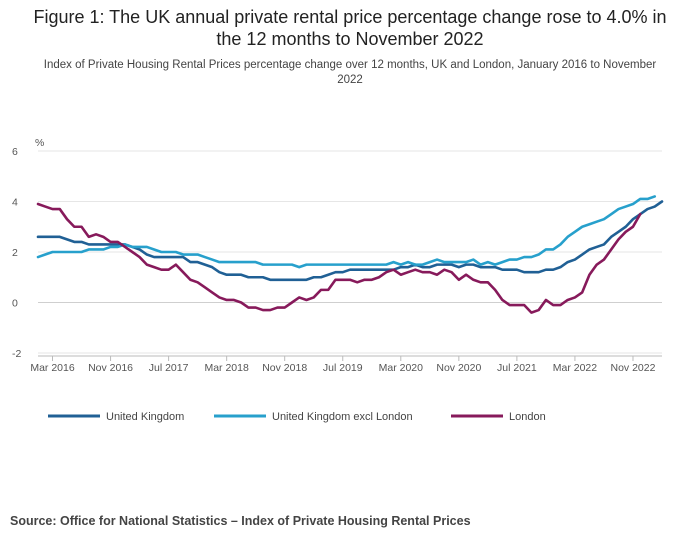 The image size is (700, 549). I want to click on y-tick-label: -2, so click(16, 354).